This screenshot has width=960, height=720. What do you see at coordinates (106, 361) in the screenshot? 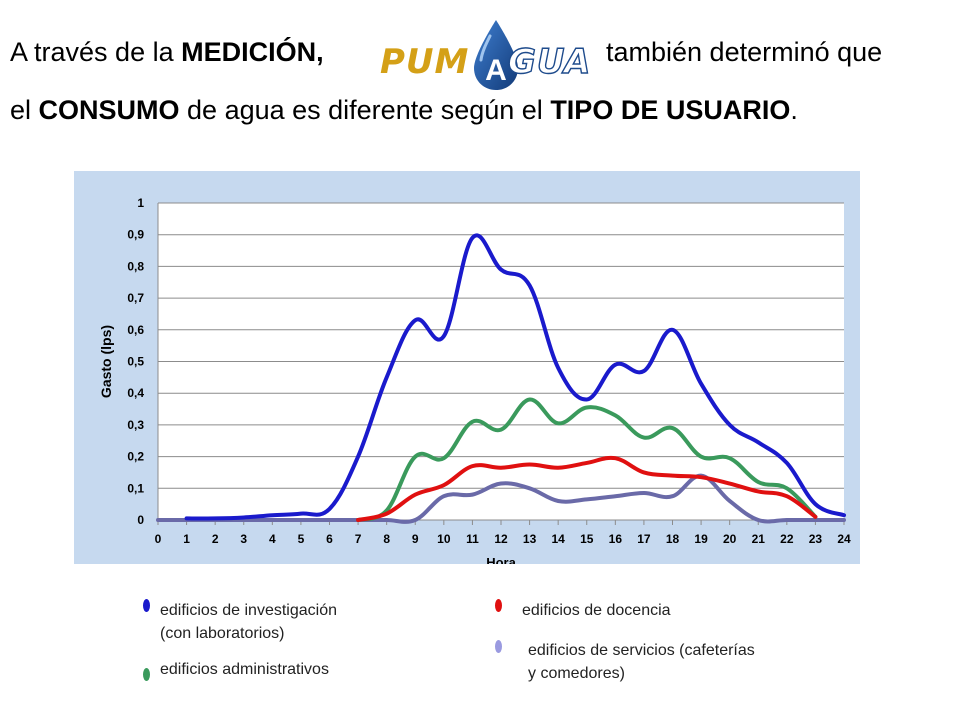
I see `y-axis-label: Gasto (lps)` at bounding box center [106, 361].